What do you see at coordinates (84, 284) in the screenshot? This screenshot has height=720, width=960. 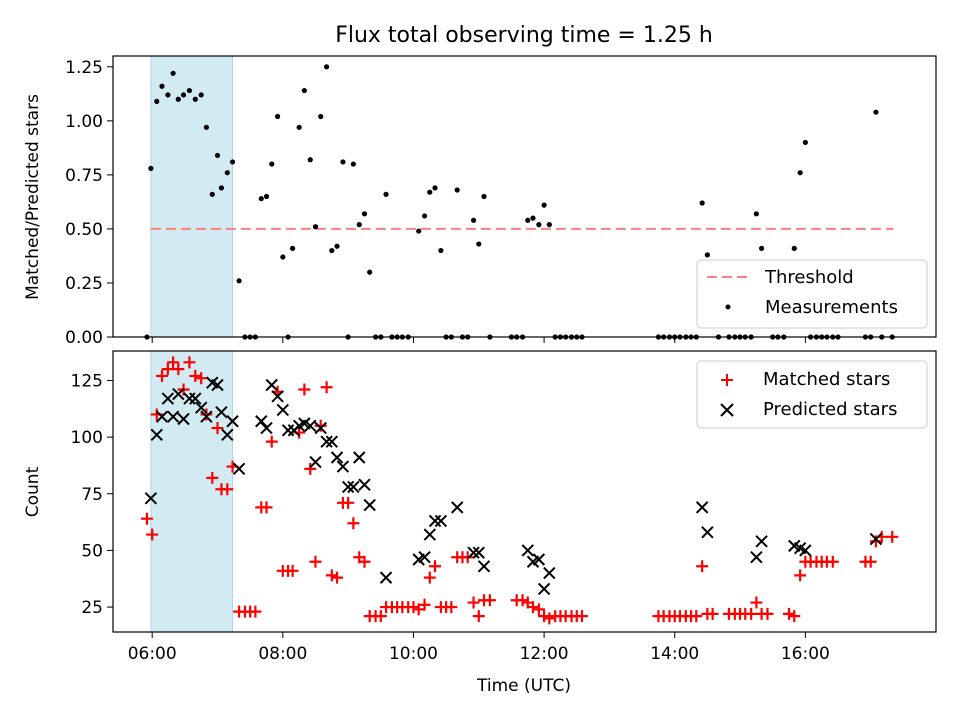 I see `top-y-tick-label: 0.25` at bounding box center [84, 284].